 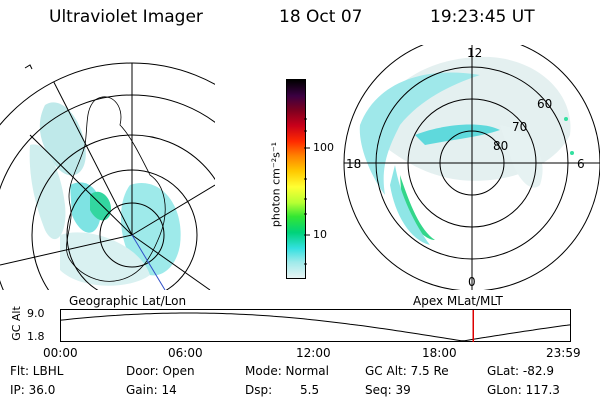 What do you see at coordinates (60, 353) in the screenshot?
I see `altitude-xtick: 00:00` at bounding box center [60, 353].